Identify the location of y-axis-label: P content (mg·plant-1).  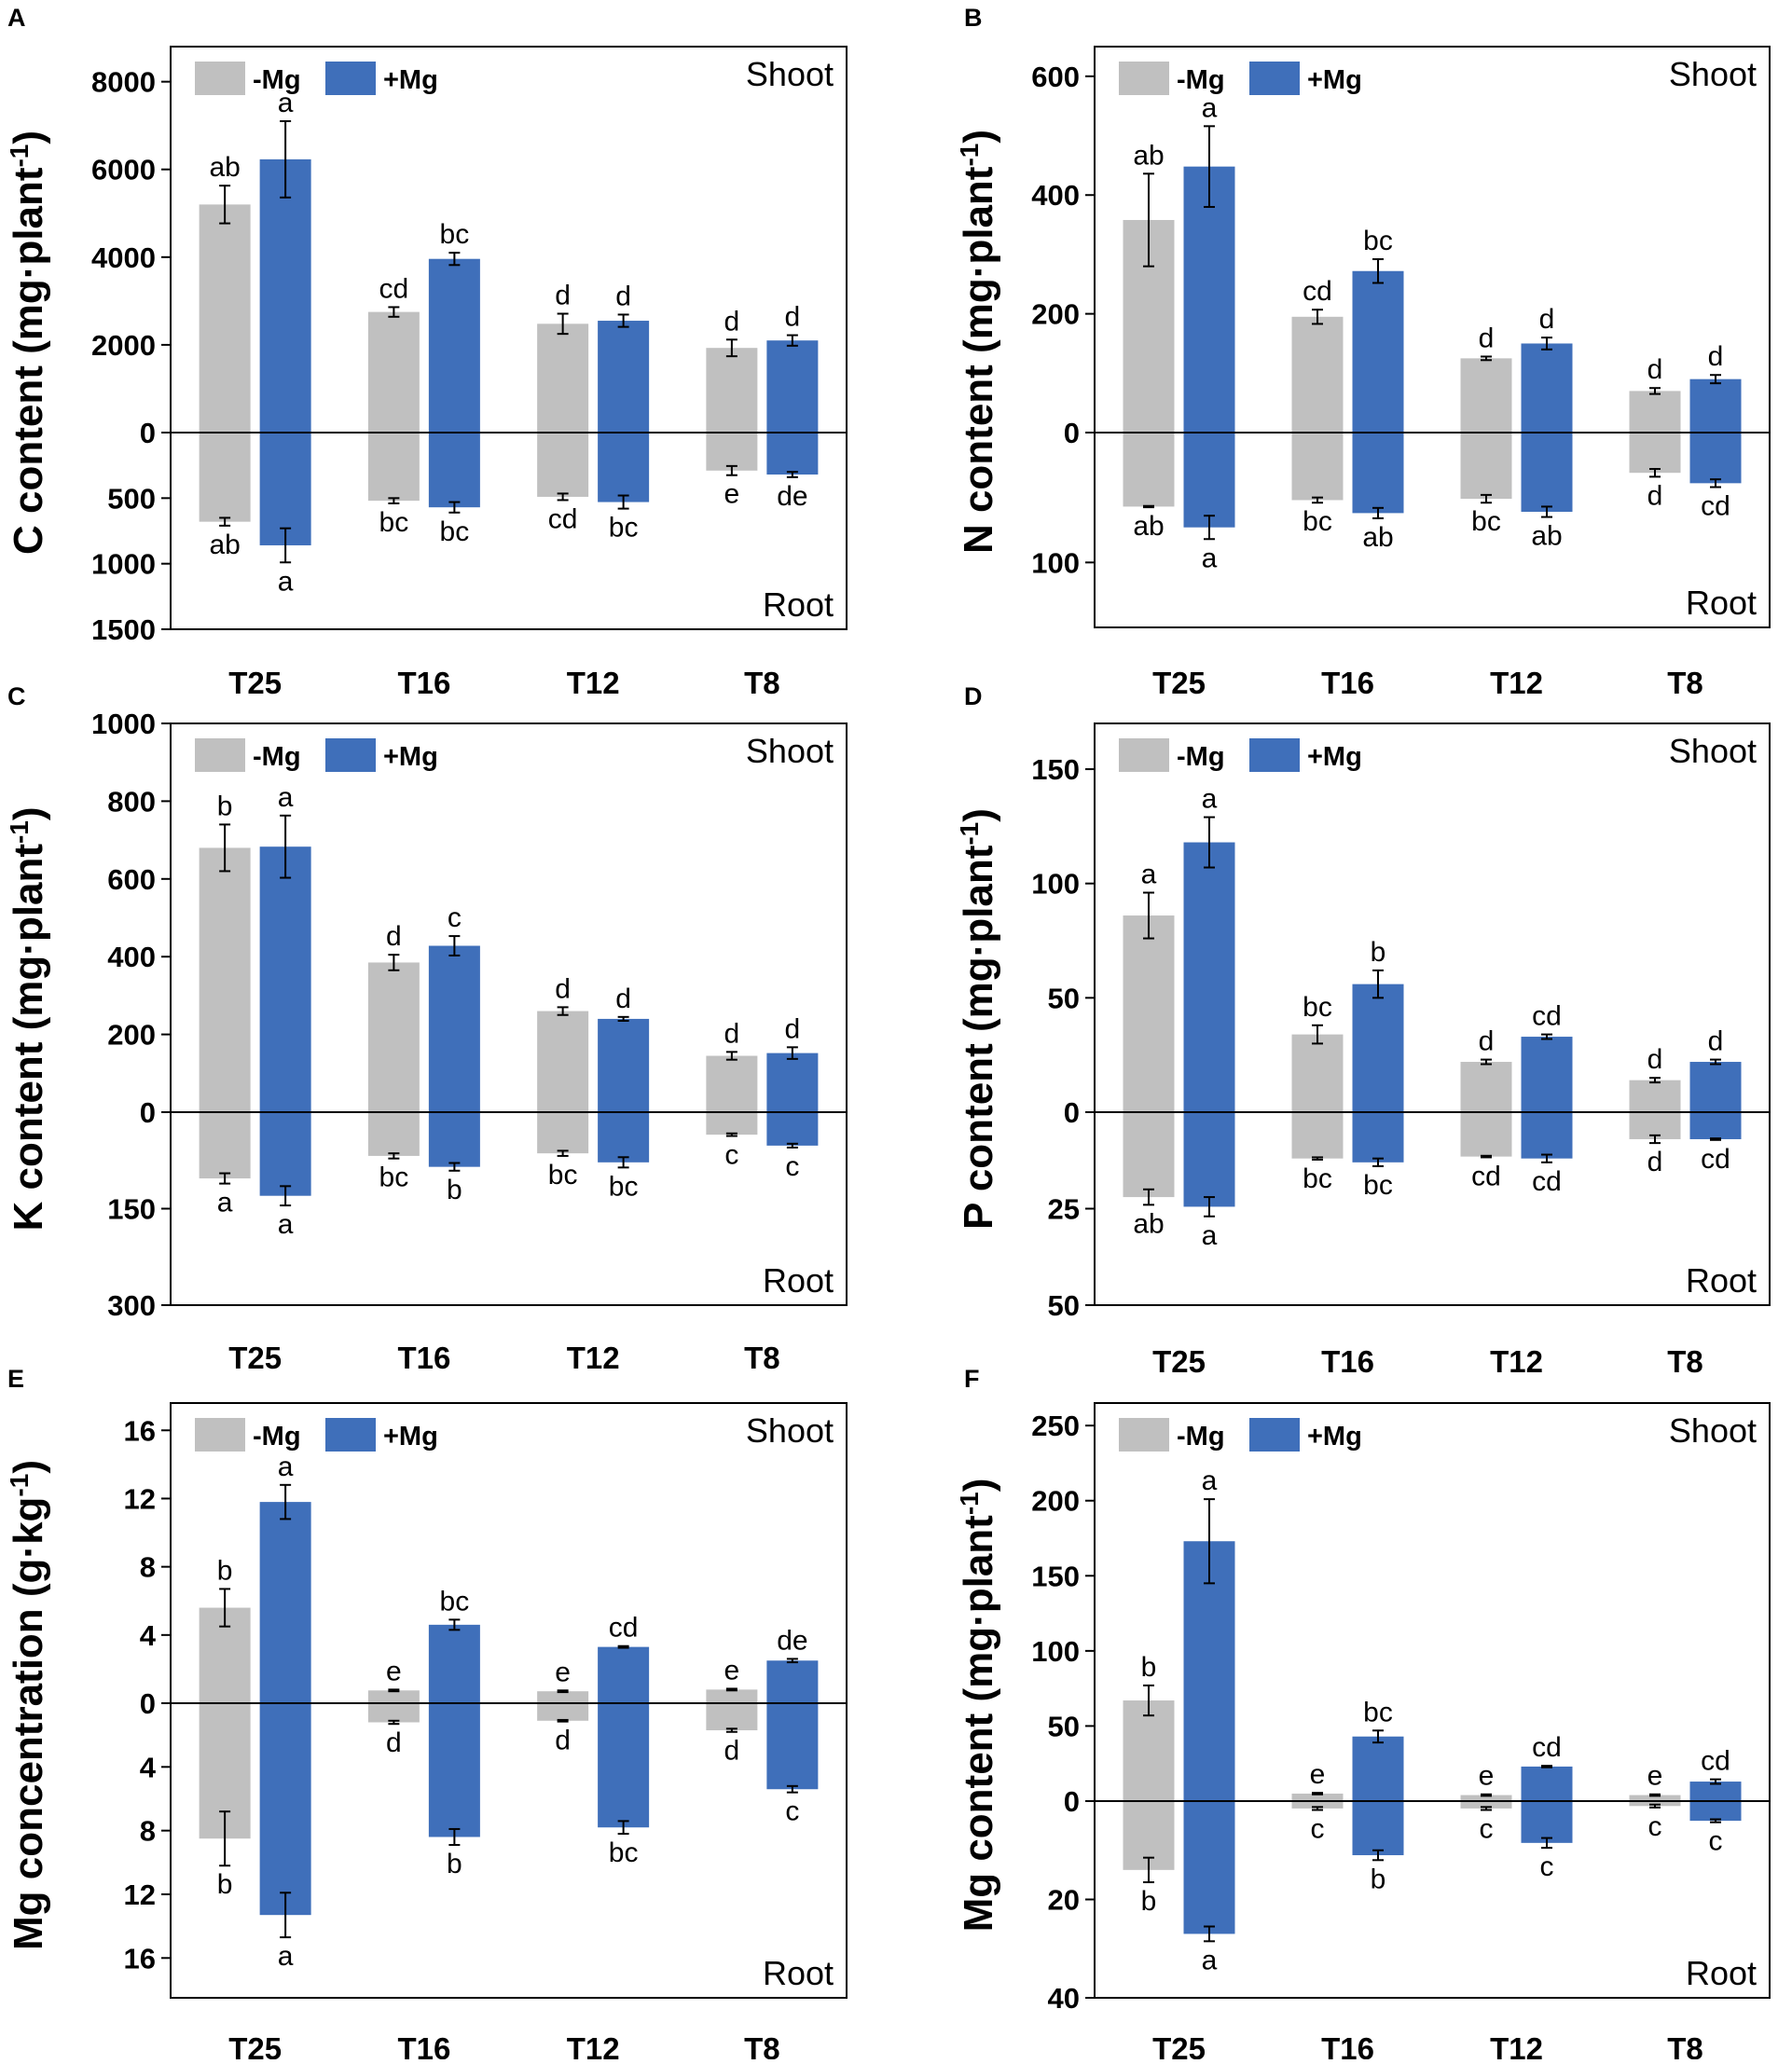
(978, 1019).